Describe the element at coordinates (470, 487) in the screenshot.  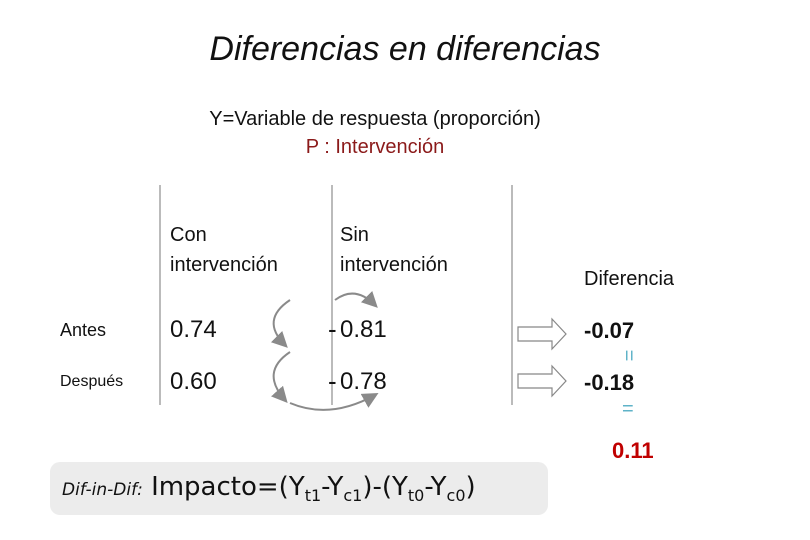
I see `formula-text: )` at that location.